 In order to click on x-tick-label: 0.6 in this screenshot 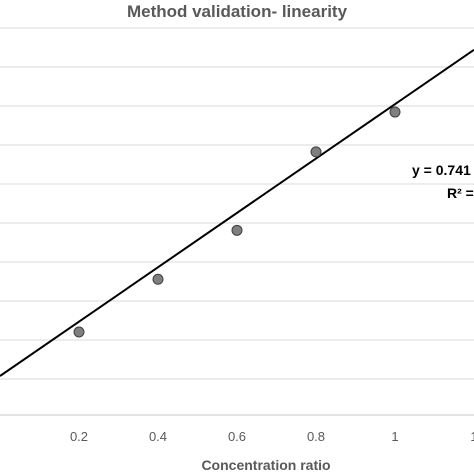, I will do `click(237, 436)`.